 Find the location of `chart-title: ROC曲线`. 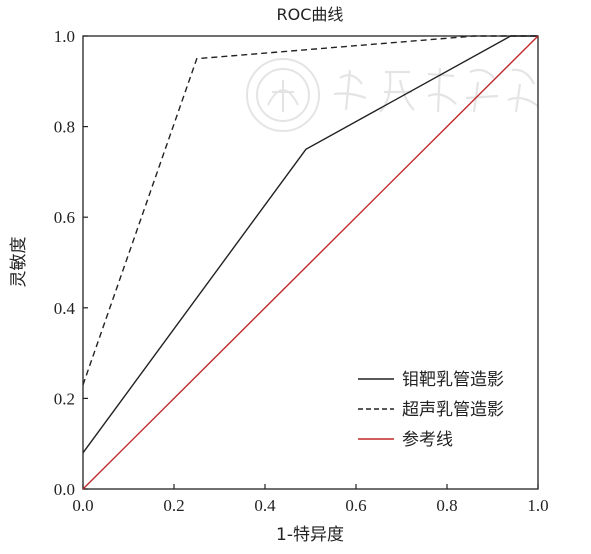

chart-title: ROC曲线 is located at coordinates (310, 14).